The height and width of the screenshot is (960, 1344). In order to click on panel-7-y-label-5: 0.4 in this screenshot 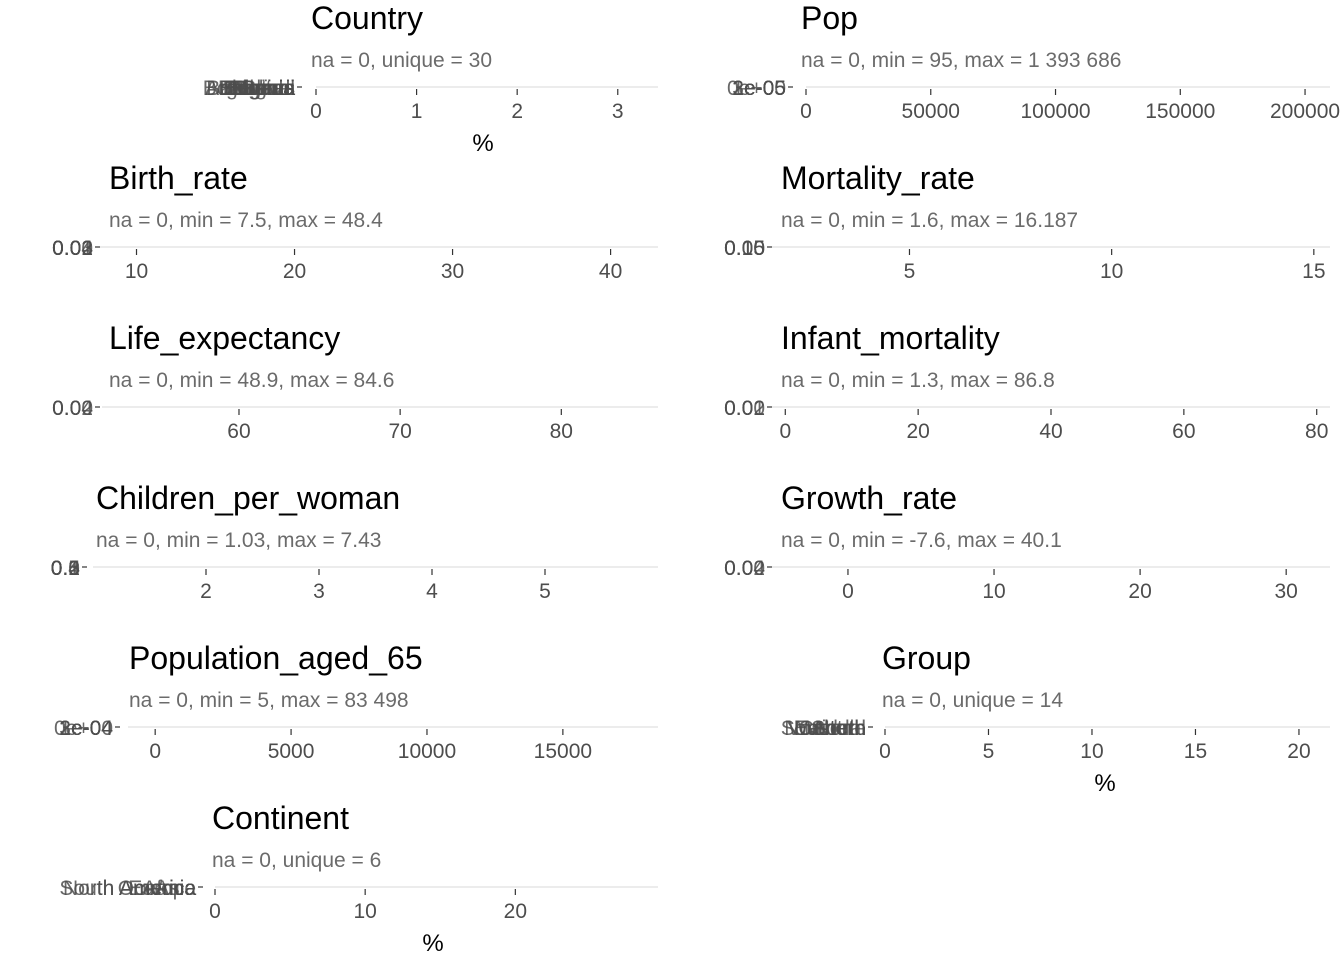, I will do `click(66, 568)`.